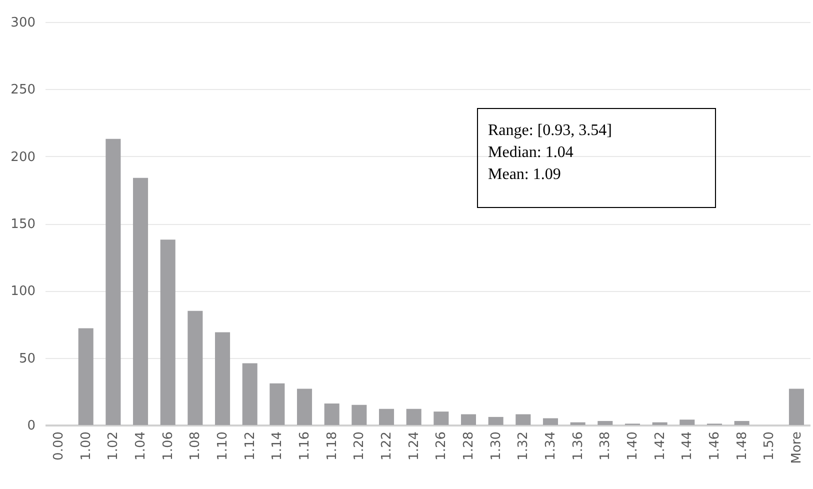  Describe the element at coordinates (468, 446) in the screenshot. I see `x-tick-label: 1.28` at that location.